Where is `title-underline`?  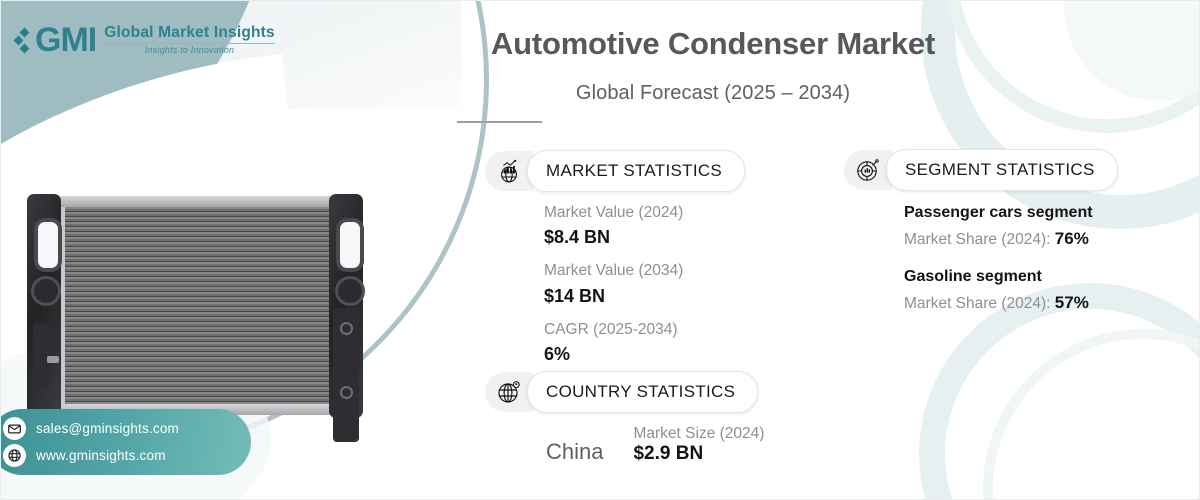
title-underline is located at coordinates (499, 121).